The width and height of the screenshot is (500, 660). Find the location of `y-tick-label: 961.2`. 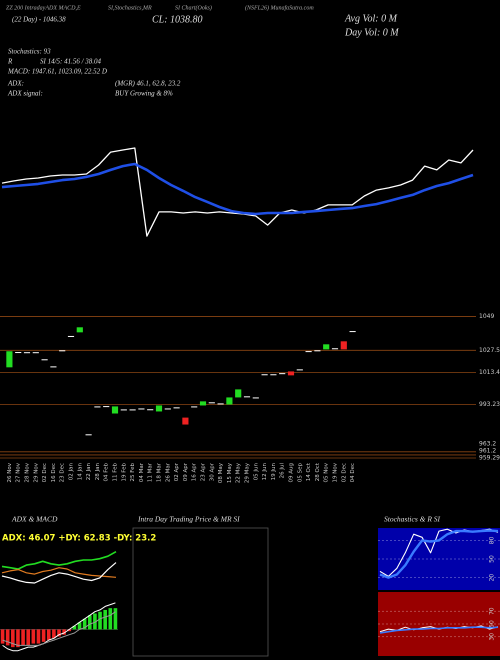

y-tick-label: 961.2 is located at coordinates (487, 450).